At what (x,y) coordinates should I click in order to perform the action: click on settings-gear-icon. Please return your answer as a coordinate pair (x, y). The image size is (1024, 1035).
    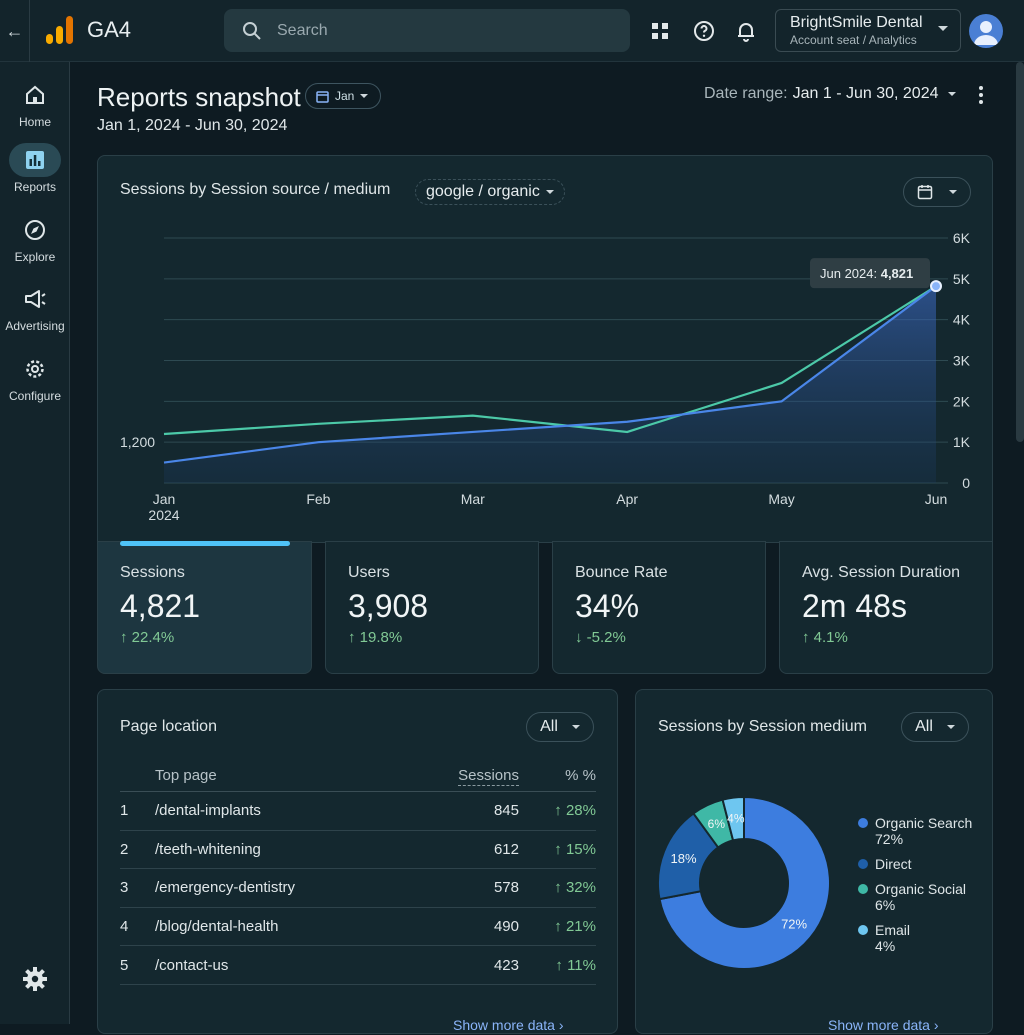
    Looking at the image, I should click on (35, 979).